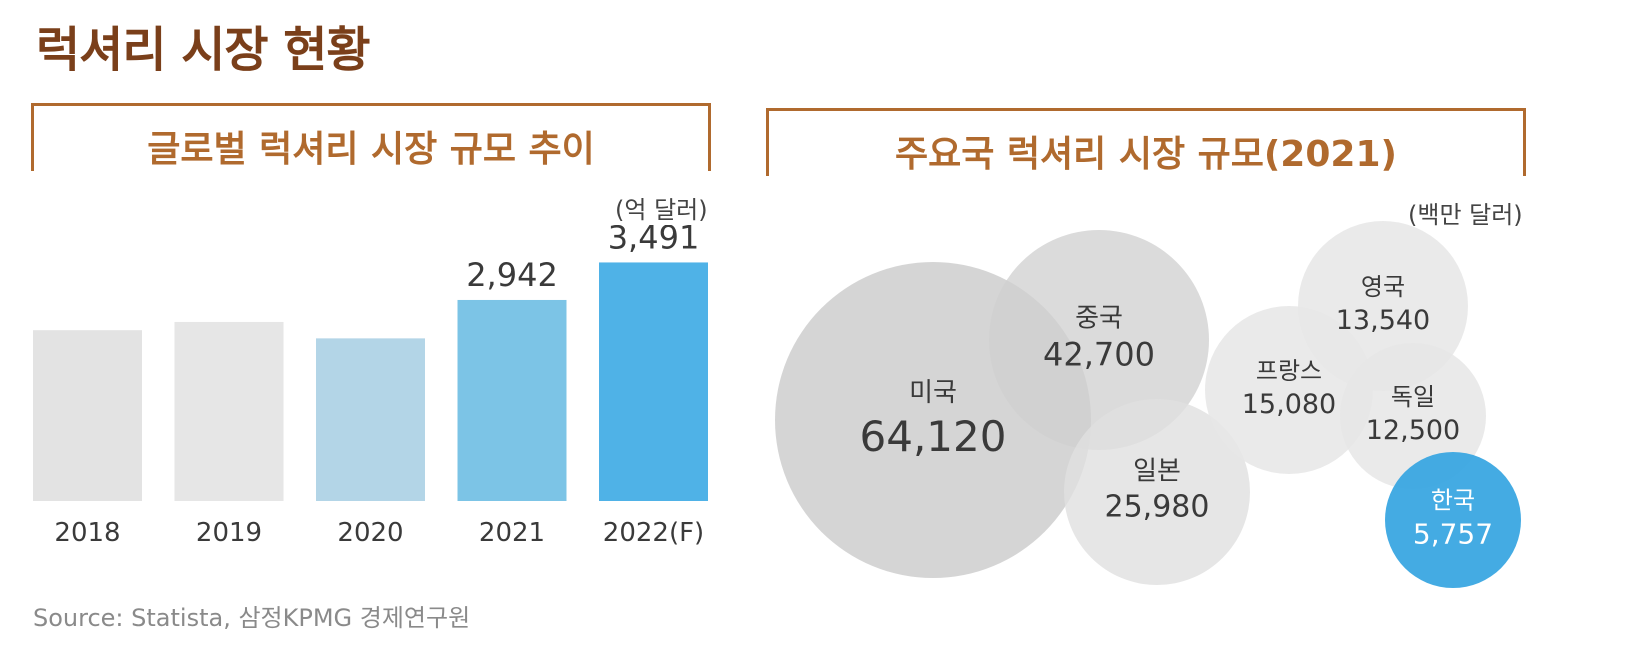 The width and height of the screenshot is (1637, 672). What do you see at coordinates (1413, 397) in the screenshot?
I see `bubble-country-label: 독일` at bounding box center [1413, 397].